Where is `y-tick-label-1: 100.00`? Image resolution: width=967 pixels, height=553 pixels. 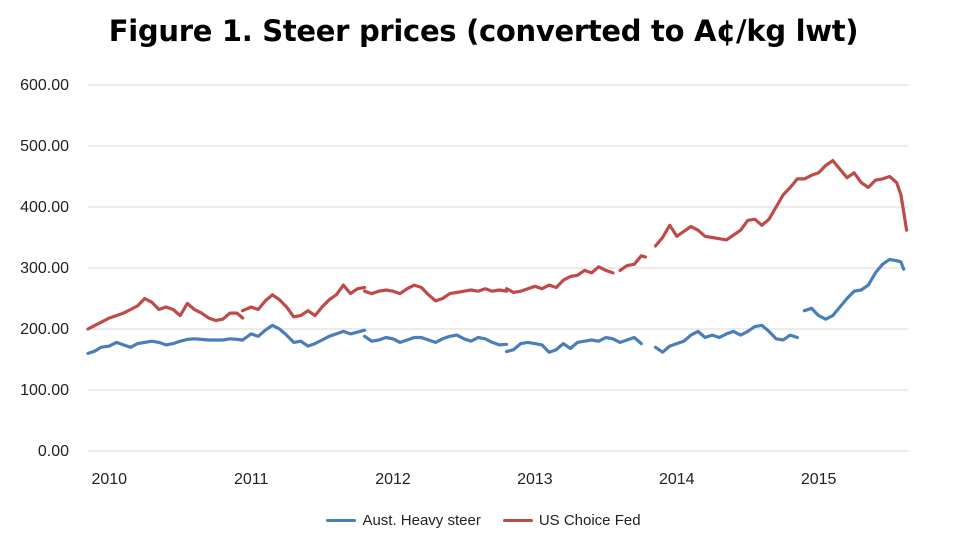
y-tick-label-1: 100.00 is located at coordinates (44, 390).